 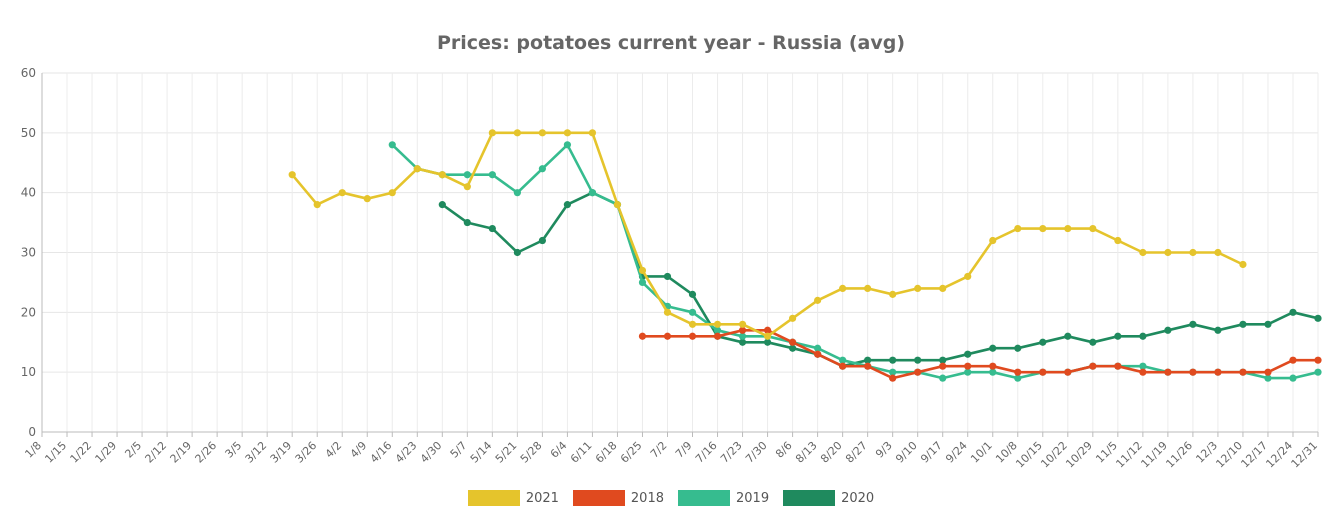 I want to click on x-tick-label: 12/10, so click(x=1229, y=455).